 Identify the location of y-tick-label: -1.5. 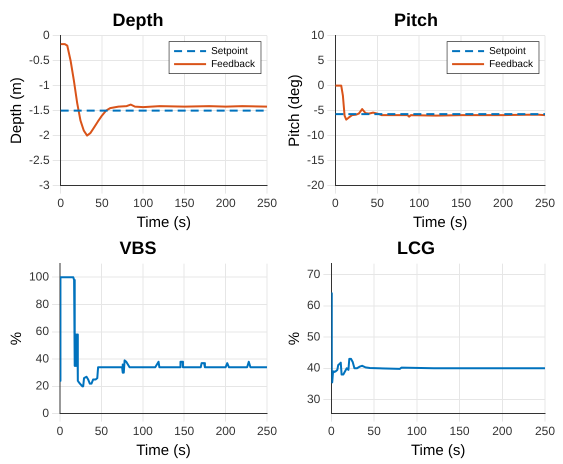
(39, 109).